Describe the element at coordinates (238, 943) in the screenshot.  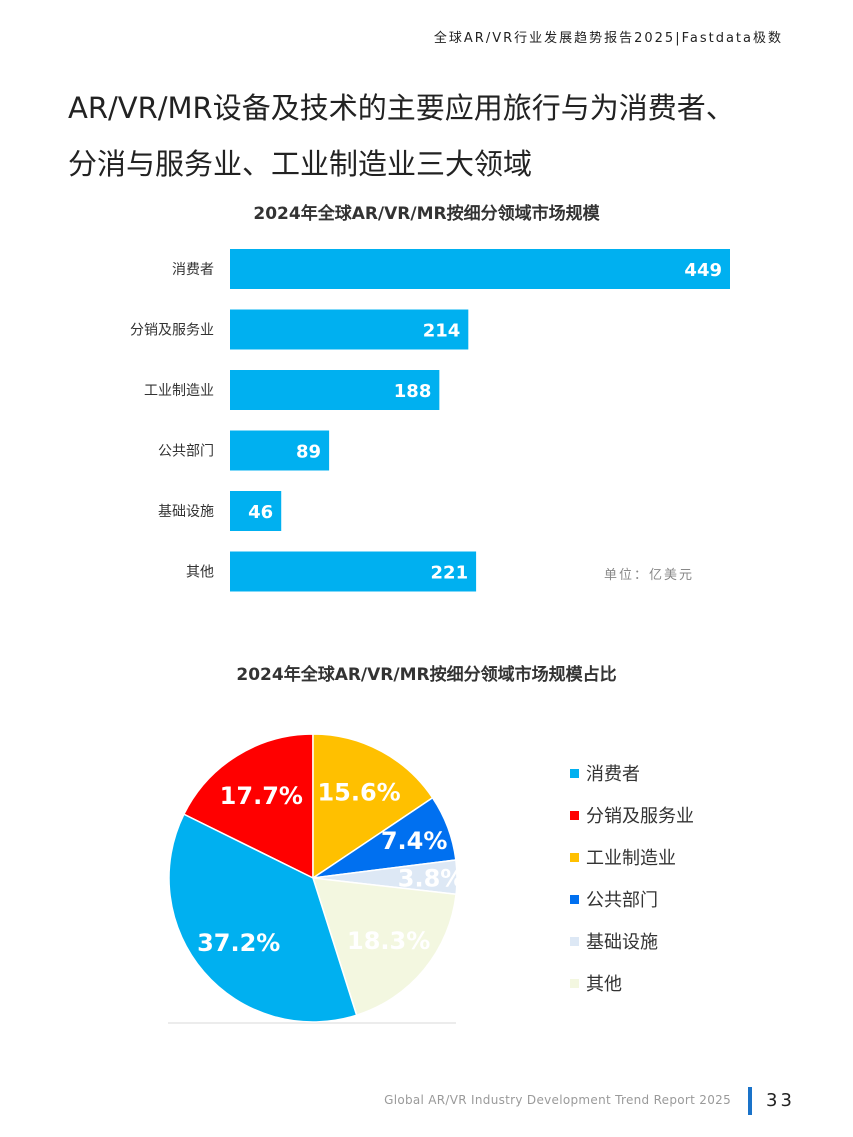
I see `pie-slice-label: 37.2%` at that location.